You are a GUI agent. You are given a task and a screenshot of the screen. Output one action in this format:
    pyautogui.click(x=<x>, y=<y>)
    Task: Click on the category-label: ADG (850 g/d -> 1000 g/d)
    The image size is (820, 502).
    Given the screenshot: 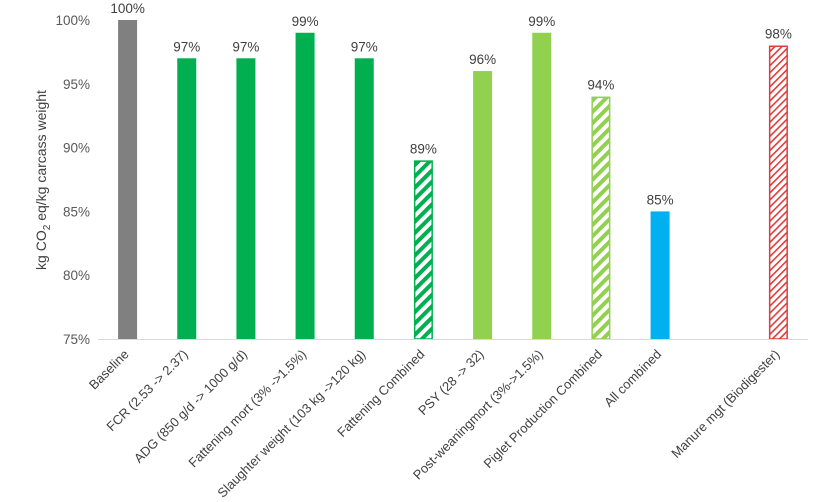 What is the action you would take?
    pyautogui.click(x=190, y=406)
    